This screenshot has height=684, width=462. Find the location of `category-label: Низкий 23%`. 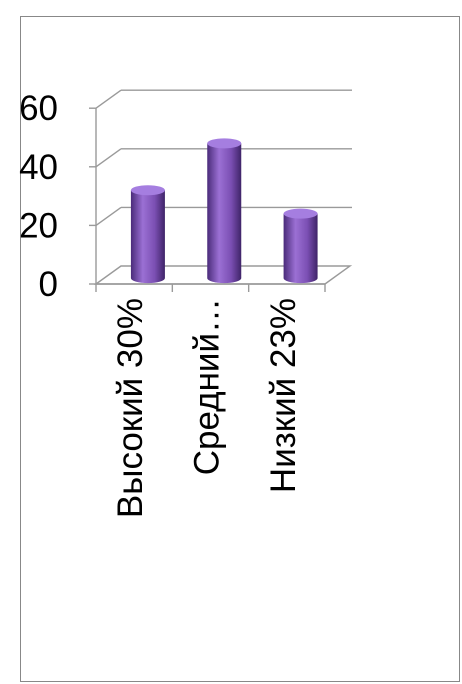

category-label: Низкий 23% is located at coordinates (283, 395).